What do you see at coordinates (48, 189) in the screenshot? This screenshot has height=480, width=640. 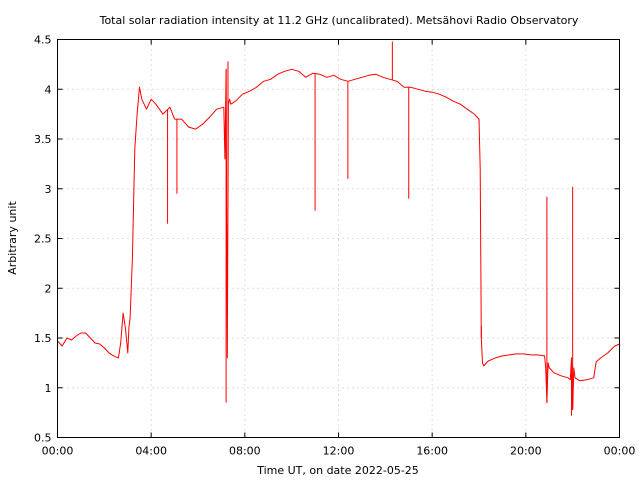 I see `y-tick-label: 3` at bounding box center [48, 189].